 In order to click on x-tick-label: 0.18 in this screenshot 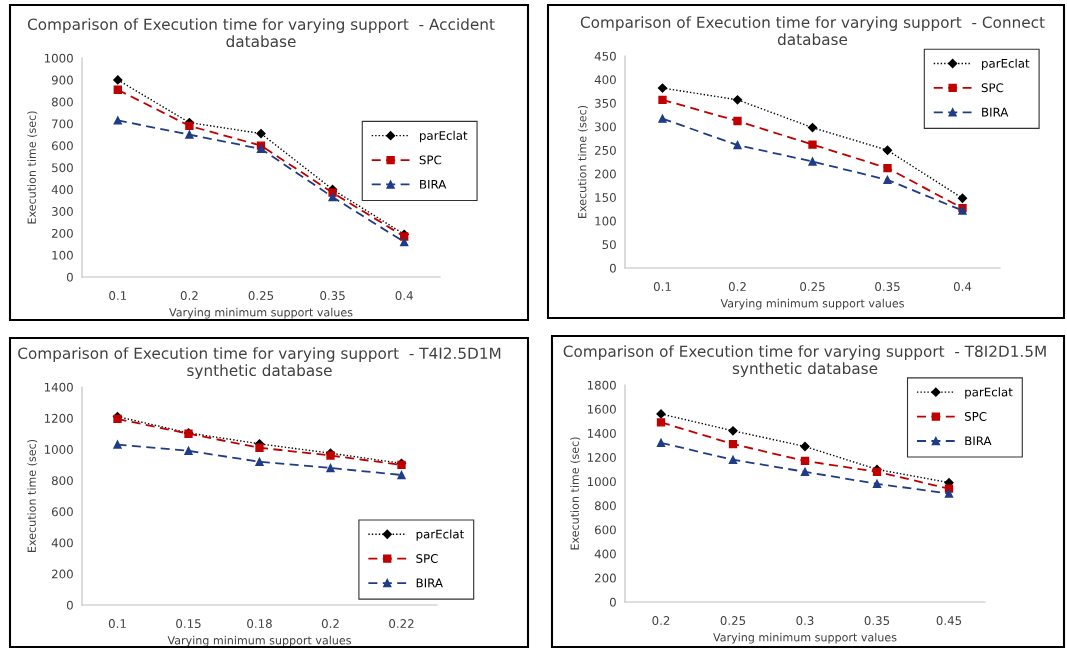, I will do `click(259, 624)`.